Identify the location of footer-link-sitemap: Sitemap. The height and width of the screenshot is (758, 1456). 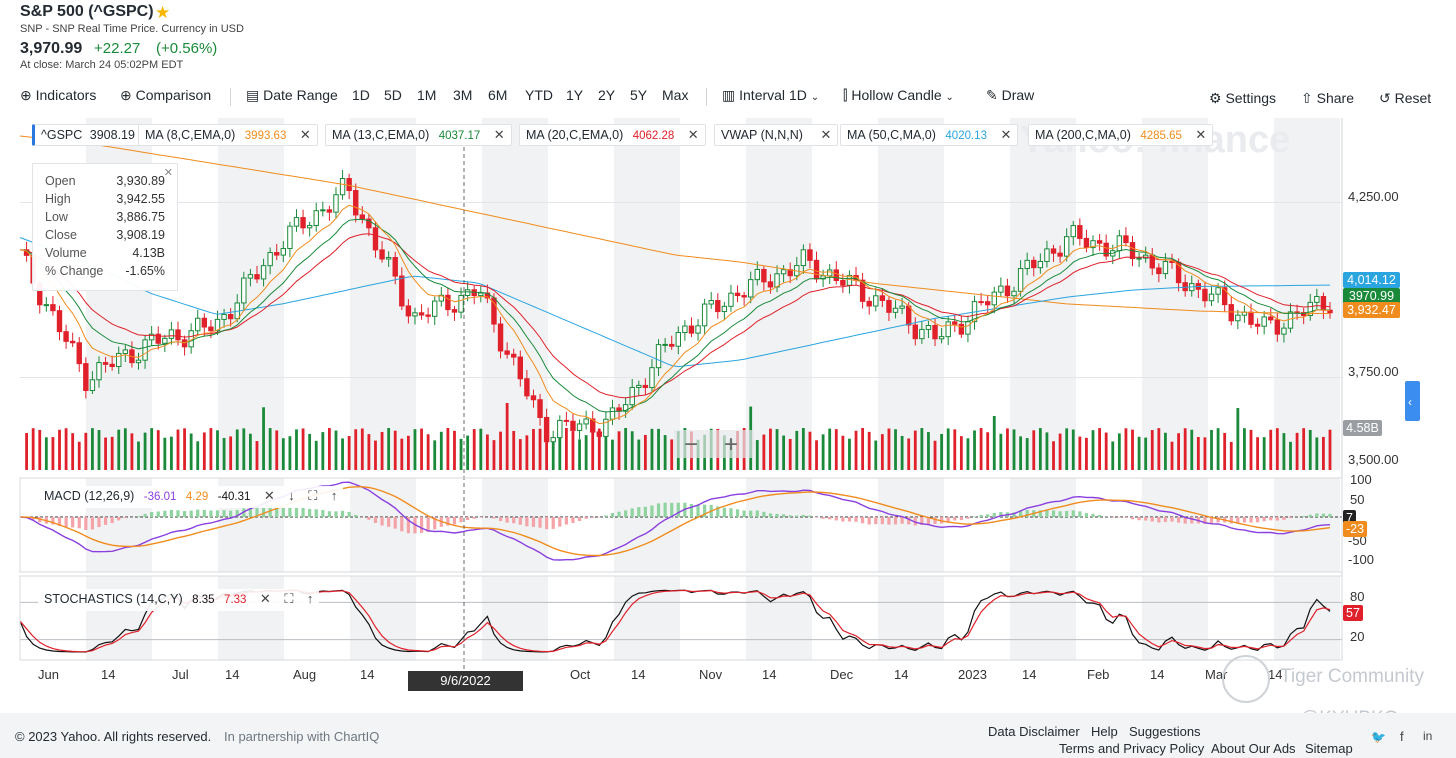
(1329, 748).